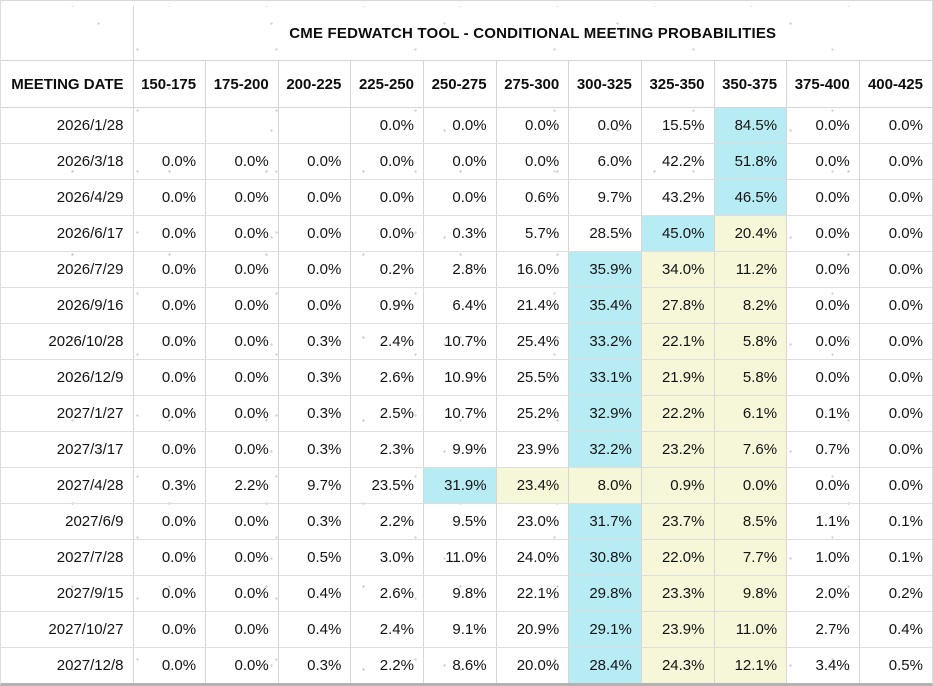 The width and height of the screenshot is (933, 686). What do you see at coordinates (605, 306) in the screenshot?
I see `probability-cell: 35.4%` at bounding box center [605, 306].